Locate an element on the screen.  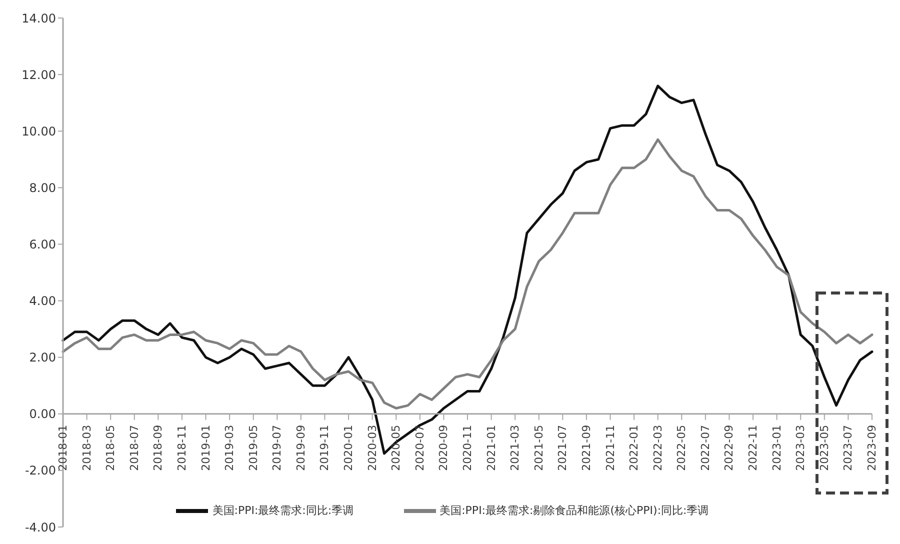
x-tick-label: 2019-05 is located at coordinates (253, 447).